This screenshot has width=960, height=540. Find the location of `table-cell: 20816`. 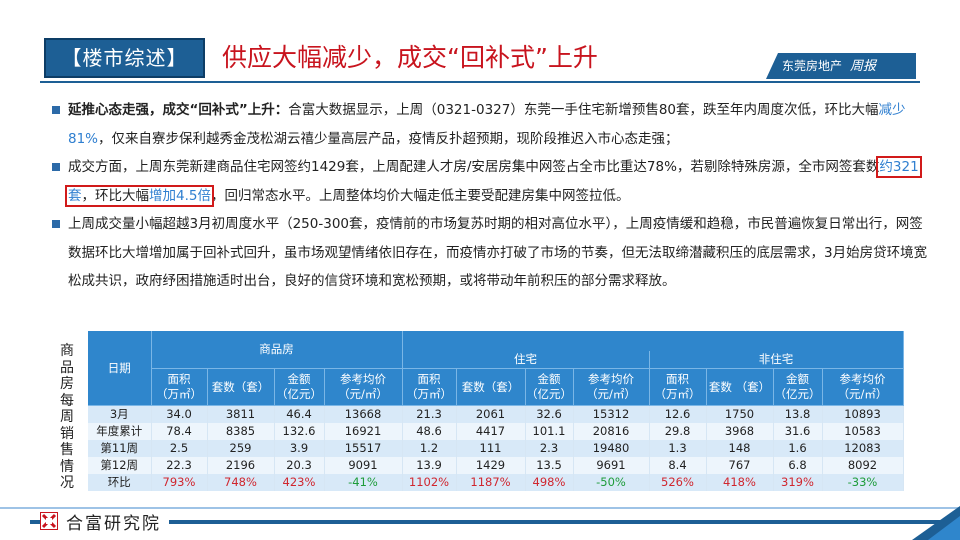

table-cell: 20816 is located at coordinates (611, 431).